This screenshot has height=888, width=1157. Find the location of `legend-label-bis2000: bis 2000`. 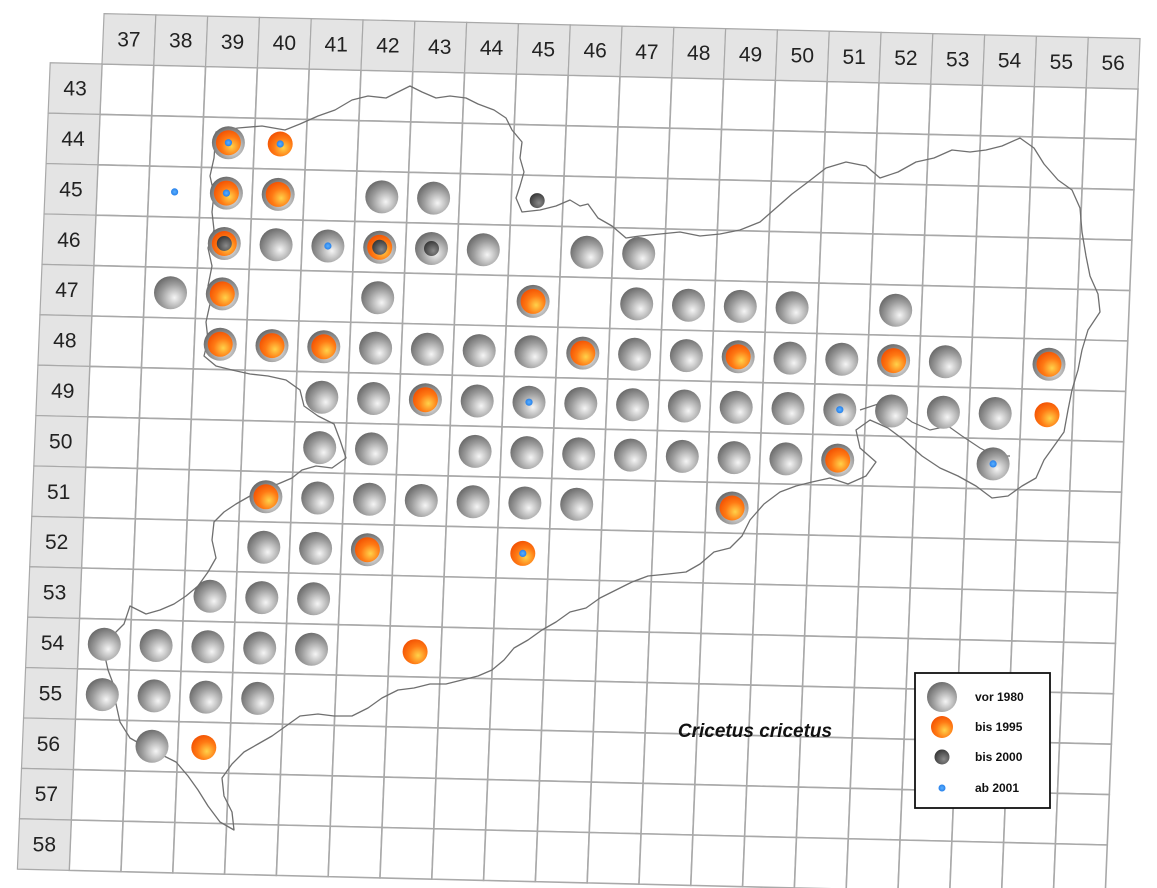

legend-label-bis2000: bis 2000 is located at coordinates (999, 757).